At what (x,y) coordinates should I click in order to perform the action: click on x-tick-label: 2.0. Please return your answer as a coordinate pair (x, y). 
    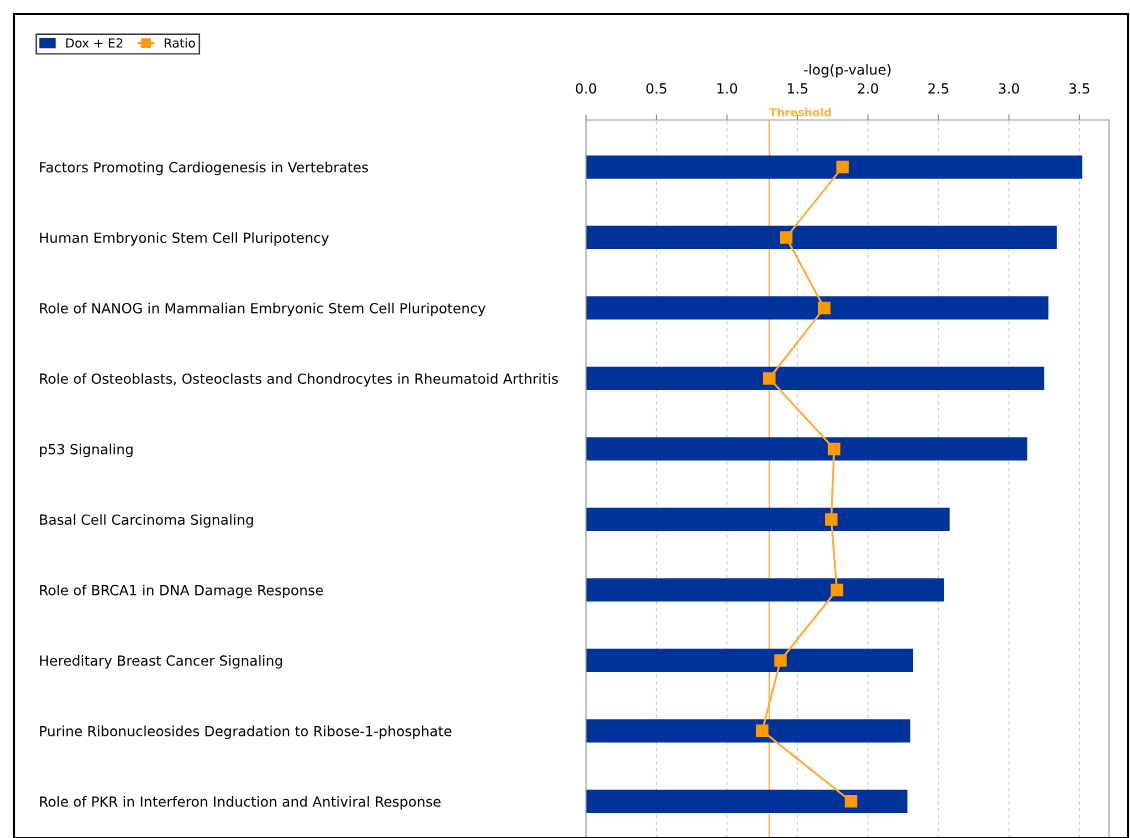
    Looking at the image, I should click on (868, 88).